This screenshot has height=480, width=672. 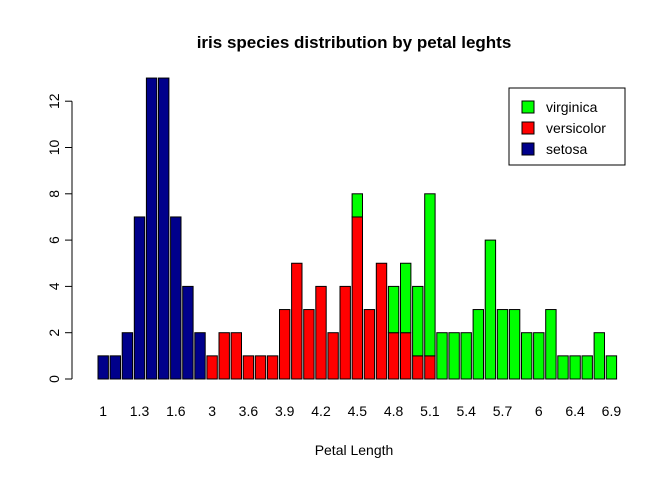 I want to click on bar-virginica-6.6, so click(x=587, y=367).